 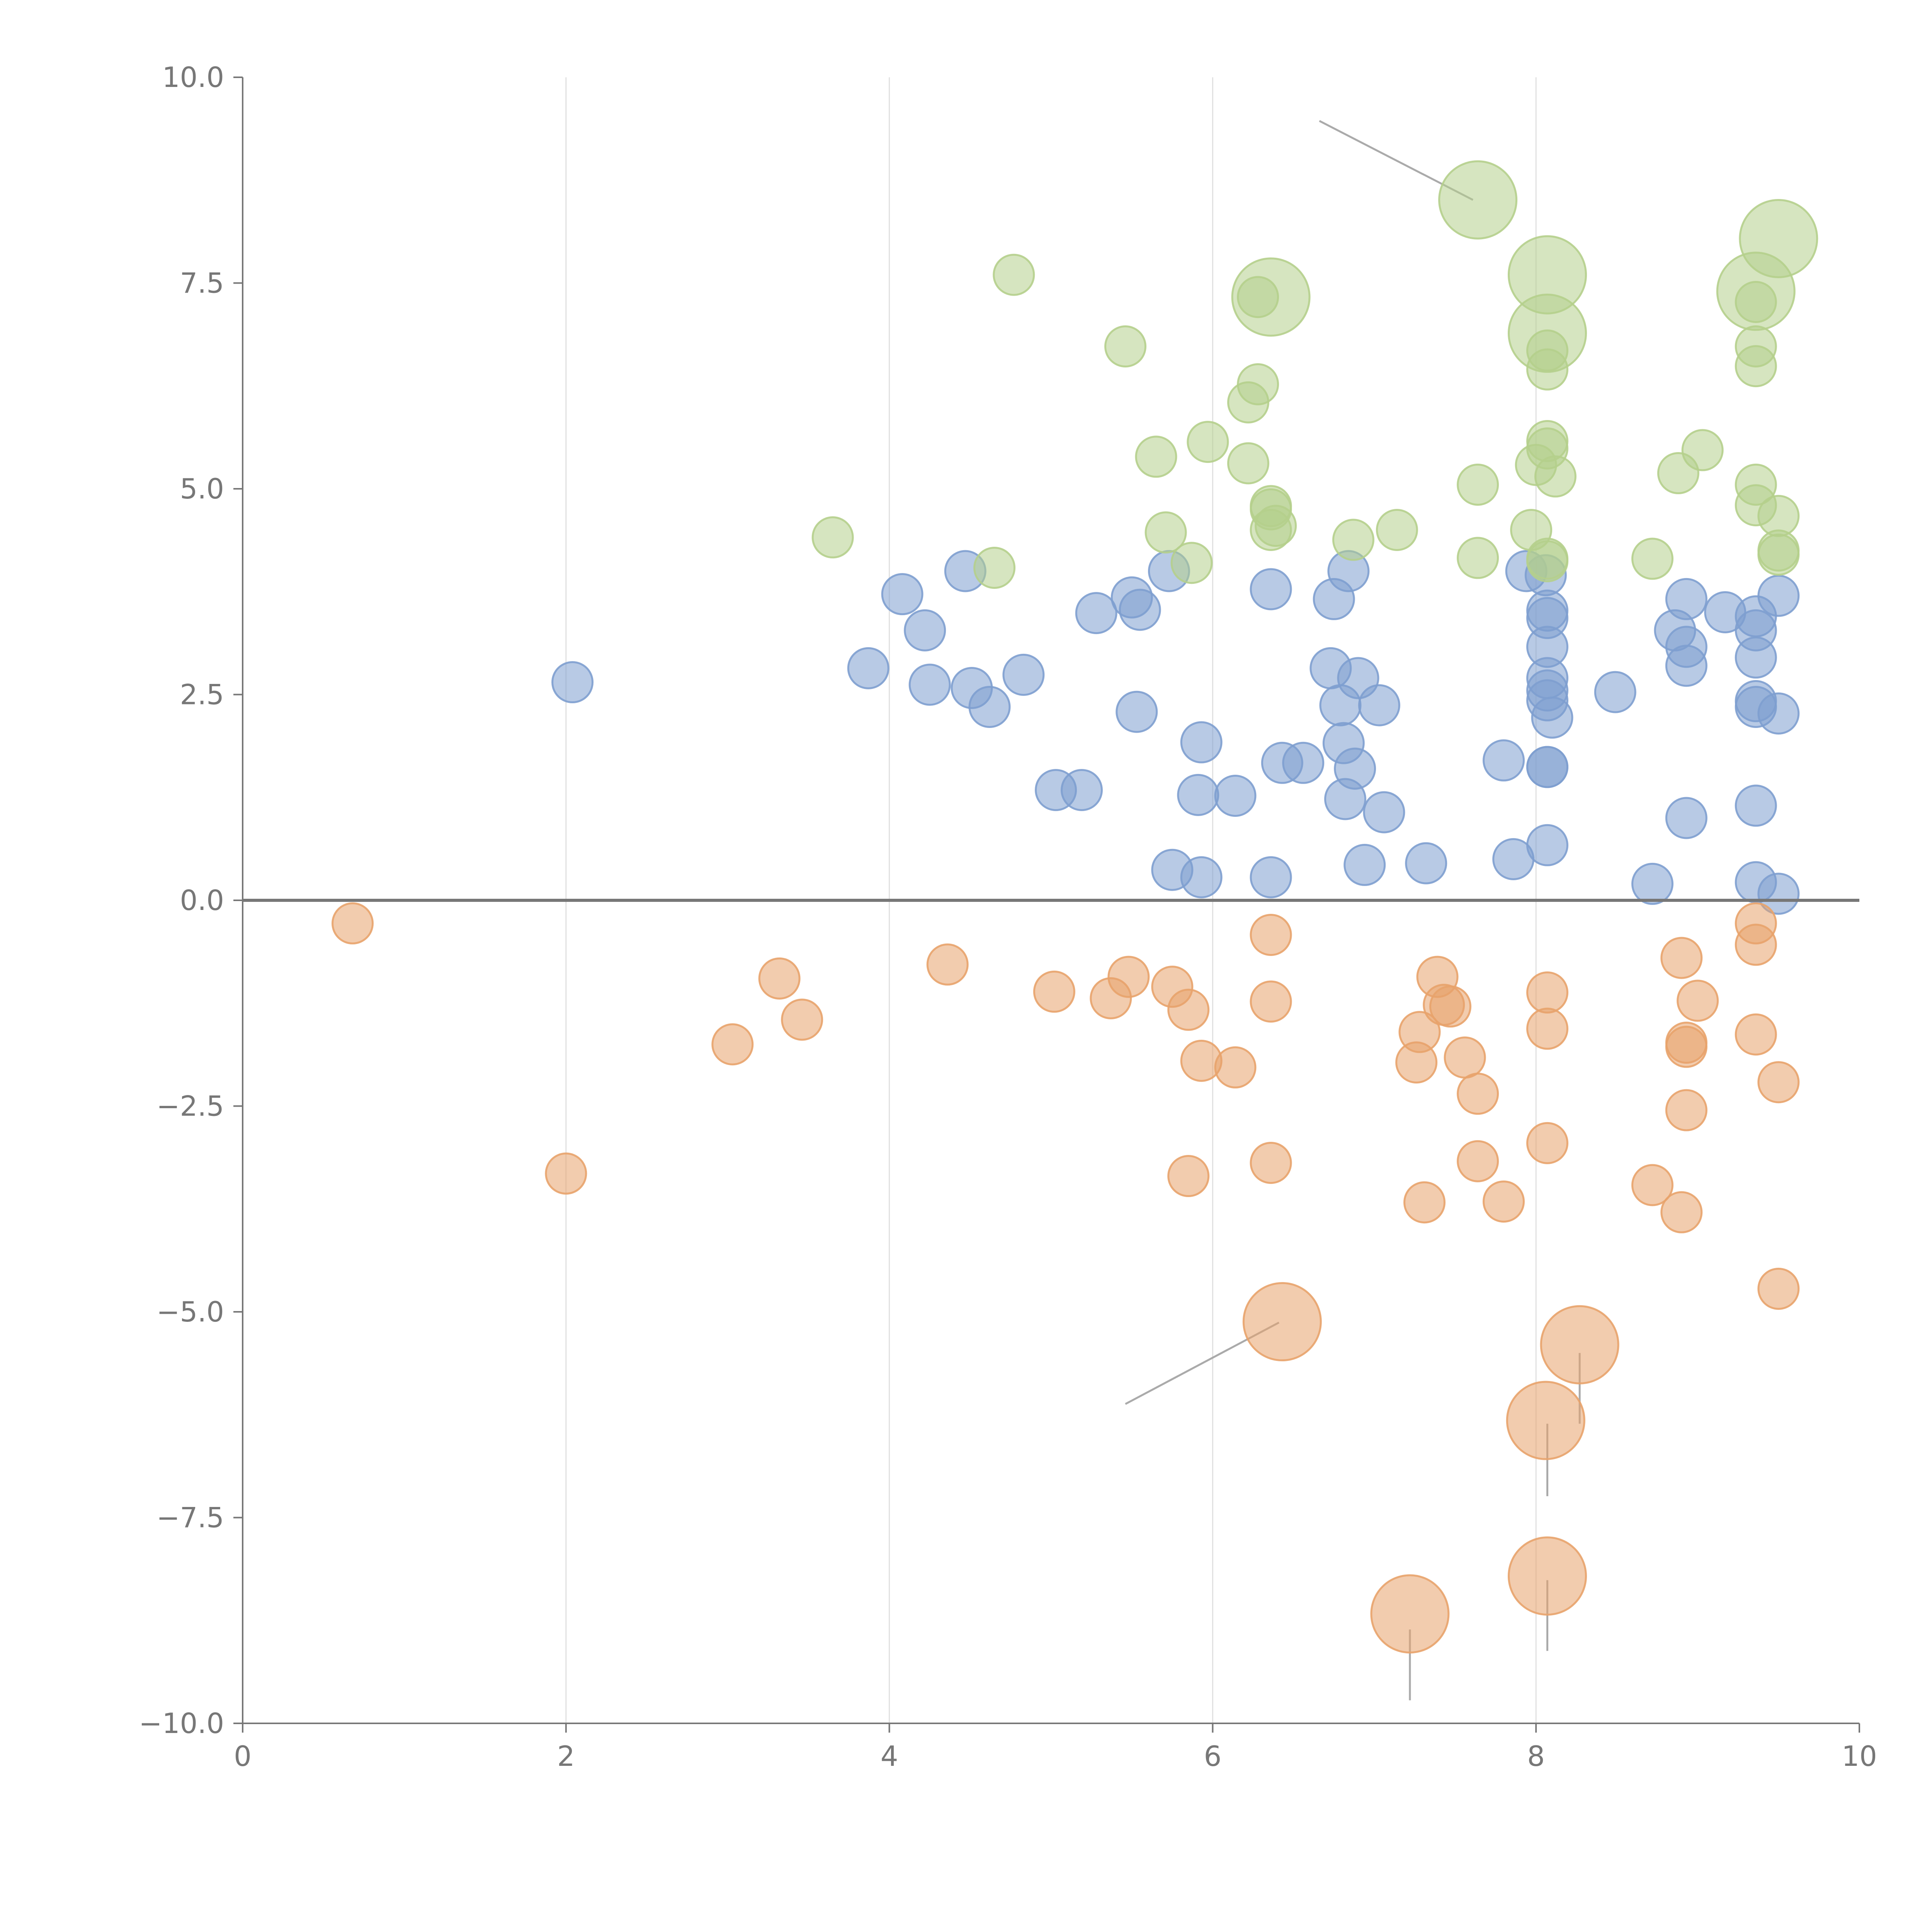 I want to click on y-tick-label: −2.5, so click(x=190, y=1106).